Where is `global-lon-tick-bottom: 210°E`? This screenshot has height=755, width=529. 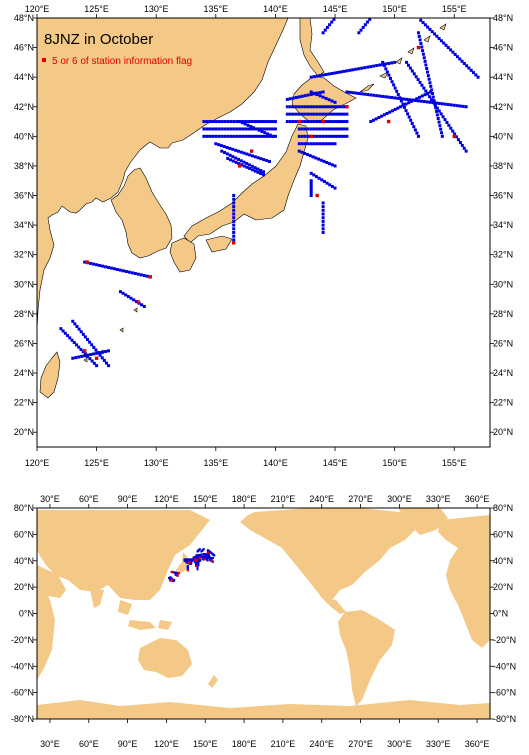
global-lon-tick-bottom: 210°E is located at coordinates (283, 744).